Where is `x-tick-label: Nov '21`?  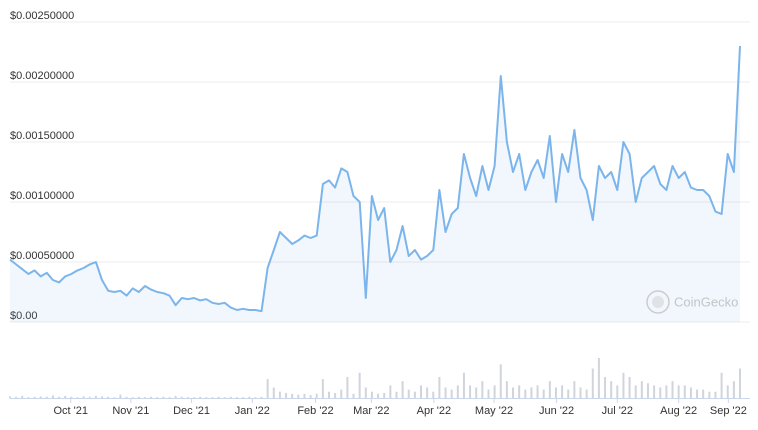 x-tick-label: Nov '21 is located at coordinates (130, 411).